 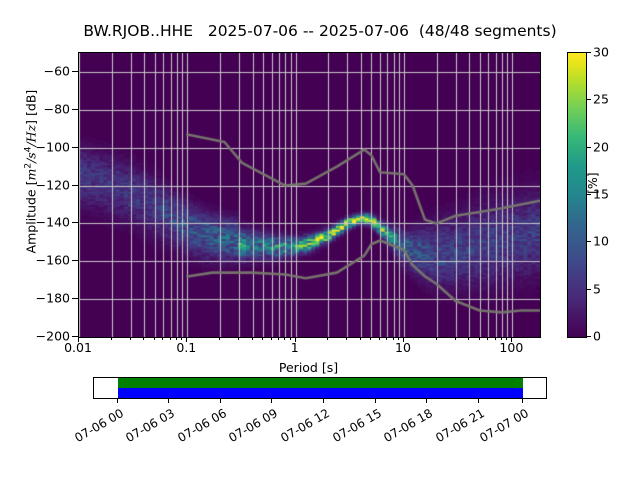 I want to click on colorbar-tick-label: 15, so click(x=601, y=194).